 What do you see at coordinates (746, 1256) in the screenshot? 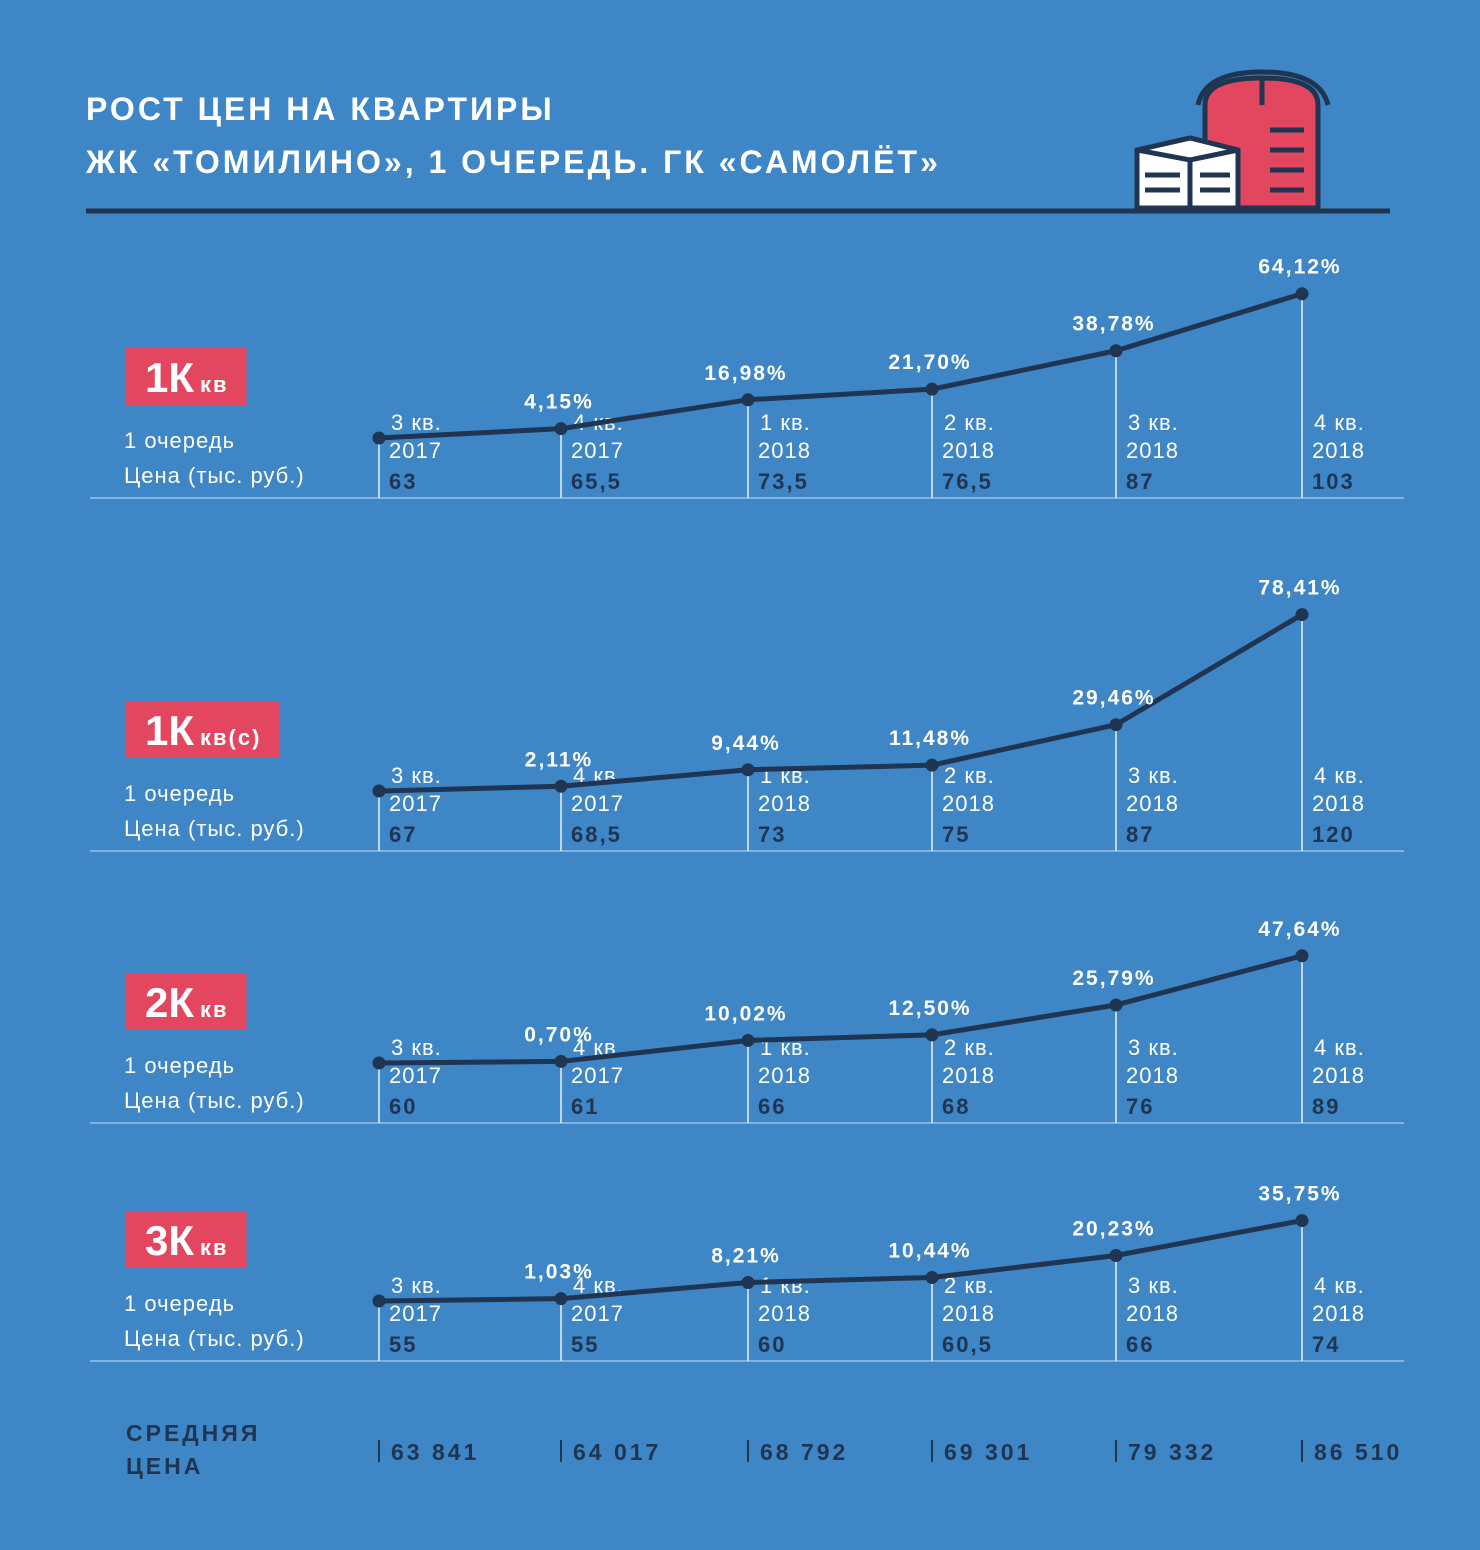
I see `growth-label: 8,21%` at bounding box center [746, 1256].